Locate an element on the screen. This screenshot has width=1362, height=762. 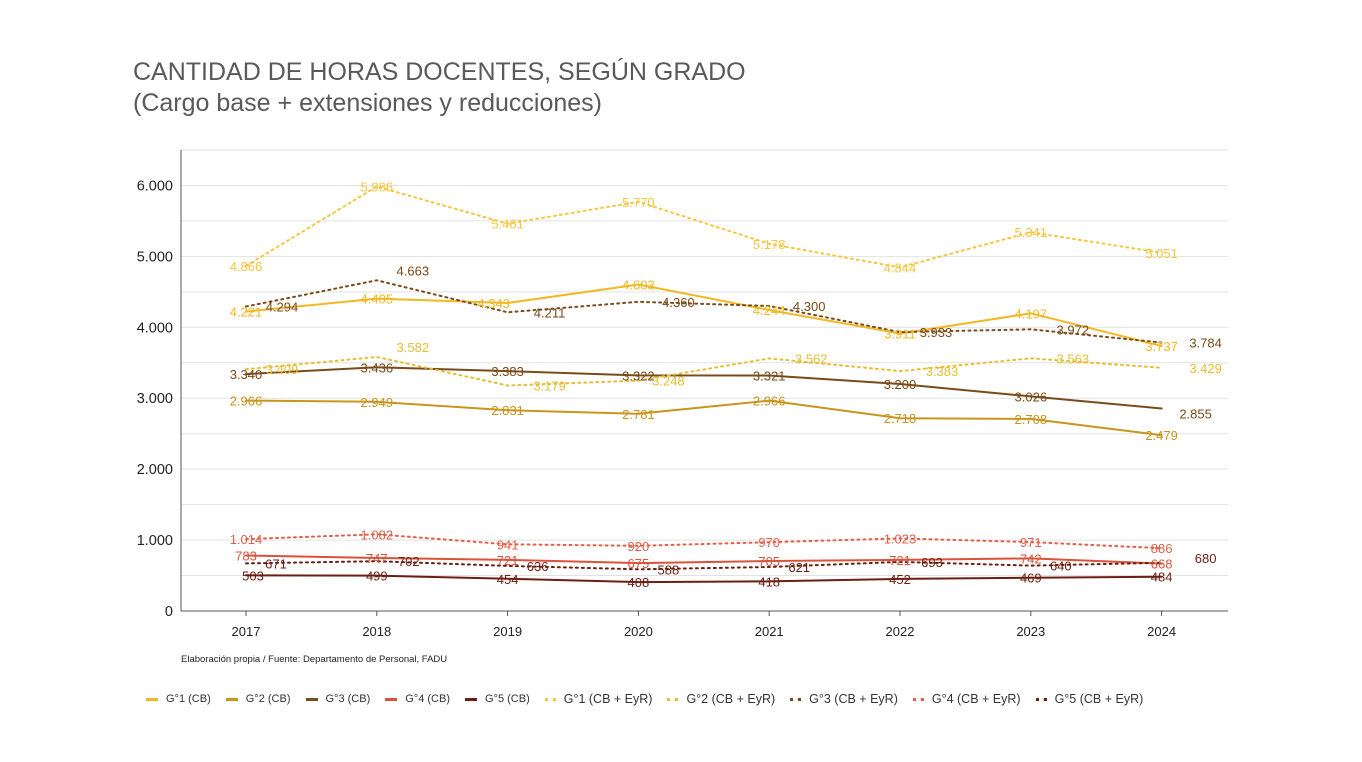
legend-item: G°4 (CB + EyR) is located at coordinates (966, 699).